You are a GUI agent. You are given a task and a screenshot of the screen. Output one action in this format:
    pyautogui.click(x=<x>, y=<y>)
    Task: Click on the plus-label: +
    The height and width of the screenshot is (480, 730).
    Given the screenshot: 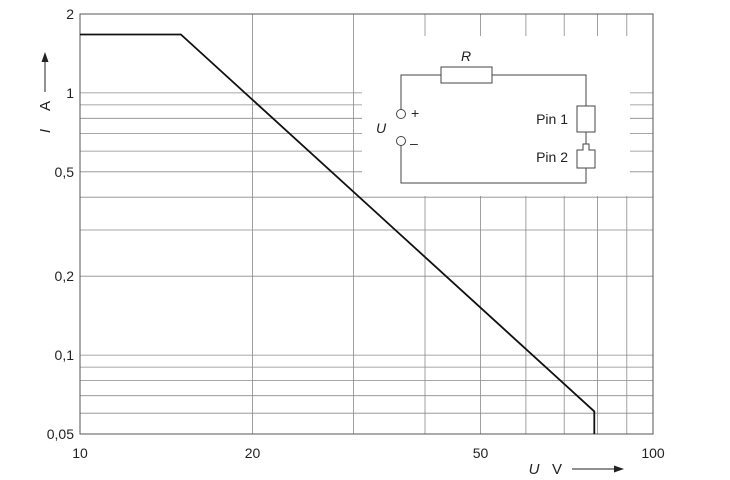 What is the action you would take?
    pyautogui.click(x=415, y=113)
    